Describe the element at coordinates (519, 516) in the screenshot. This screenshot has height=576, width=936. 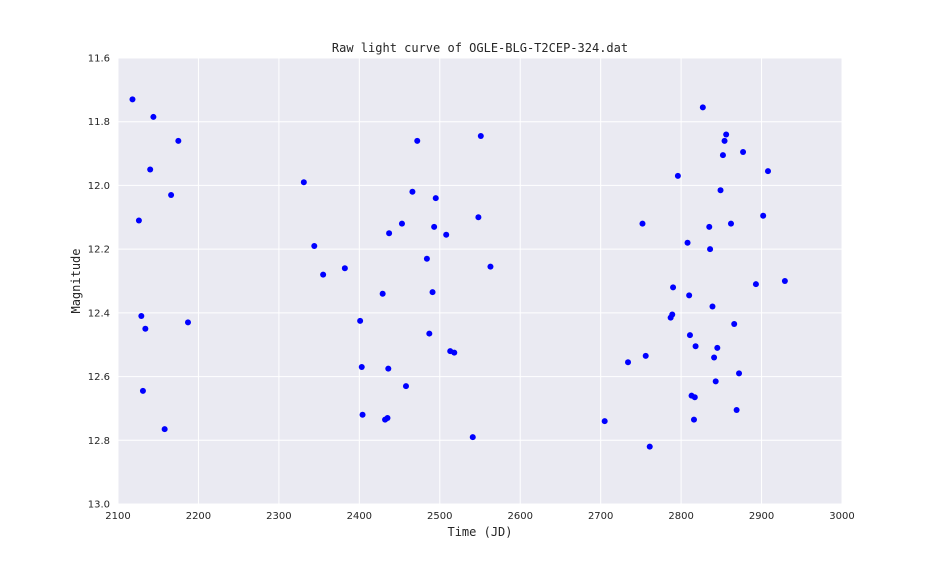
I see `x-tick-label: 2600` at that location.